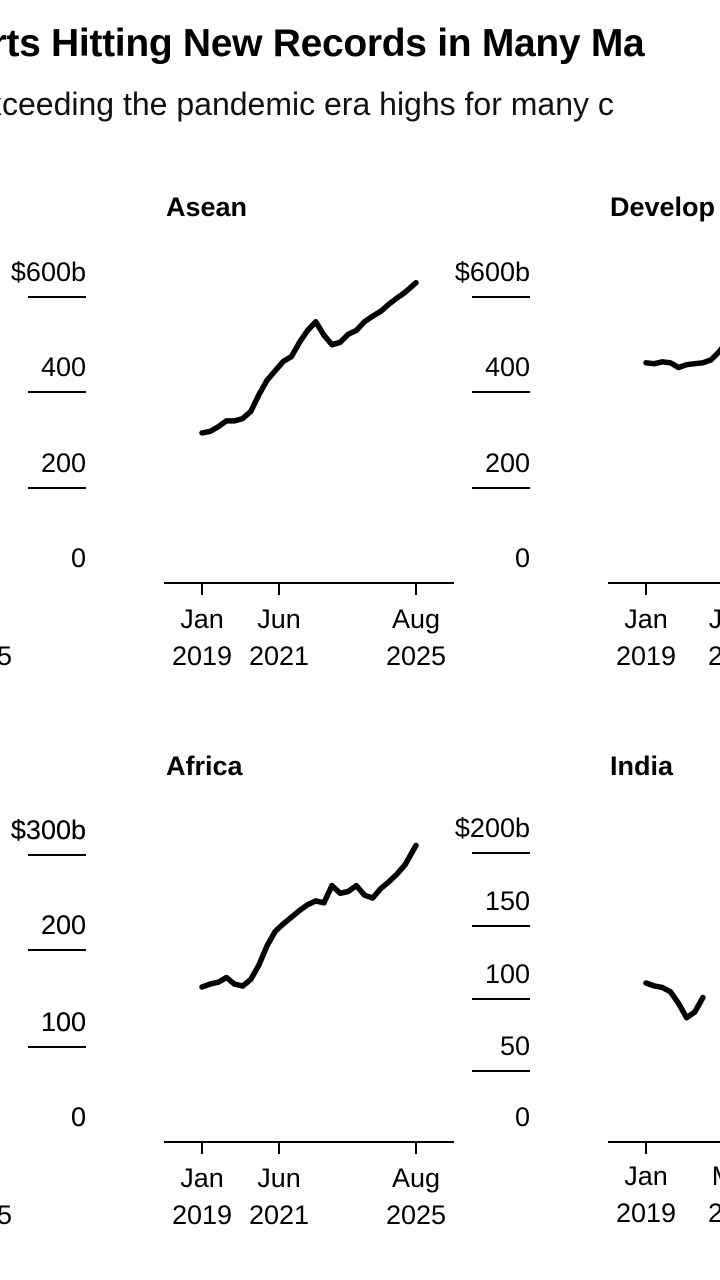  Describe the element at coordinates (492, 828) in the screenshot. I see `y-tick-label-5-4: $200b` at that location.